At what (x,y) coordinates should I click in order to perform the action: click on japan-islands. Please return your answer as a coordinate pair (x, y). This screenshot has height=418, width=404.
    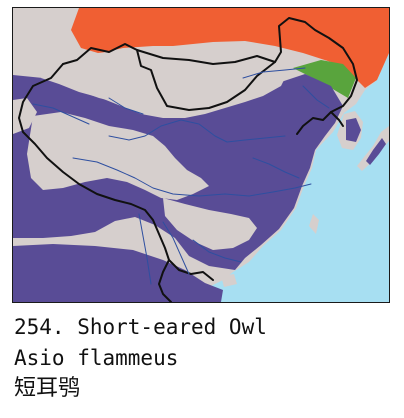
    Looking at the image, I should click on (373, 148).